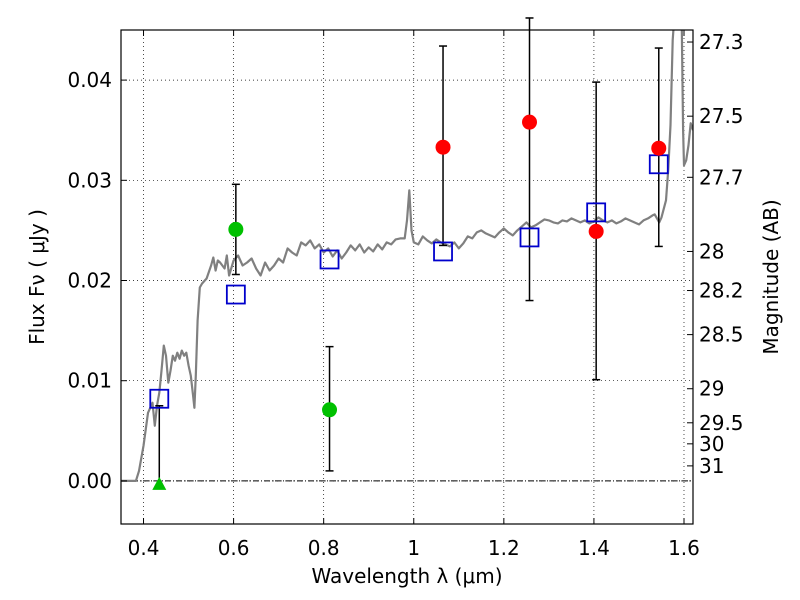  Describe the element at coordinates (721, 42) in the screenshot. I see `mag-tick-label: 27.3` at that location.